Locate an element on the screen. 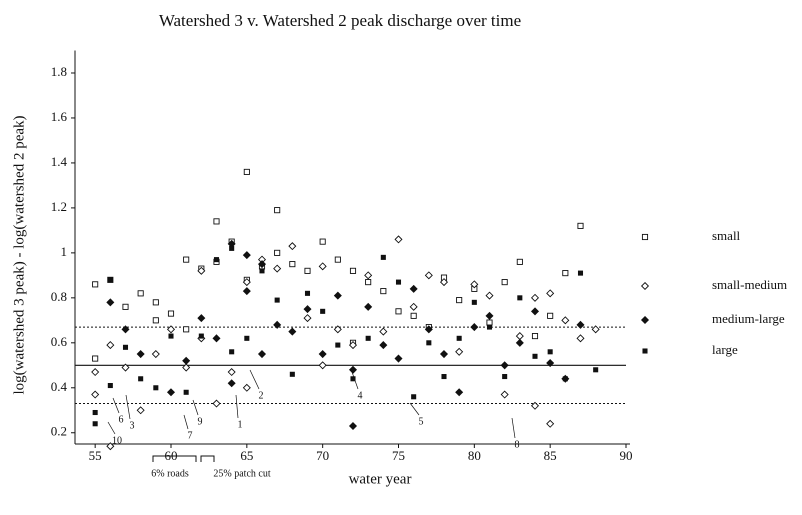 This screenshot has height=515, width=802. y-tick-label: 1.8 is located at coordinates (59, 71).